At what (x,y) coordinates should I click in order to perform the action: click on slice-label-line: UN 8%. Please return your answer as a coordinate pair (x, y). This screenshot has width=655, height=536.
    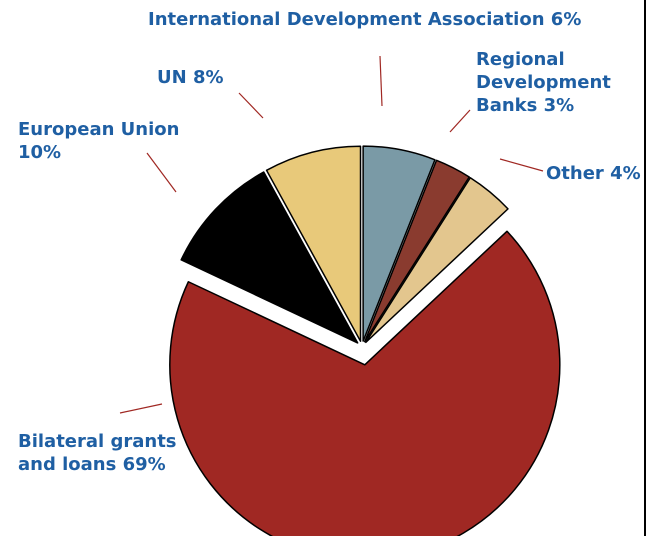
    Looking at the image, I should click on (190, 77).